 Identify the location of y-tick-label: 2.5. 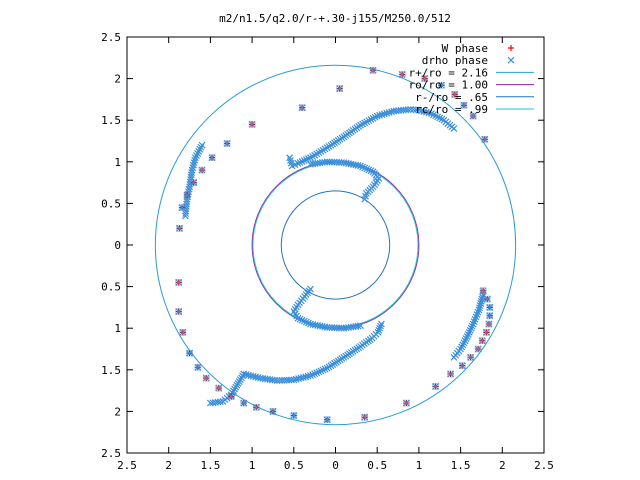
(111, 453).